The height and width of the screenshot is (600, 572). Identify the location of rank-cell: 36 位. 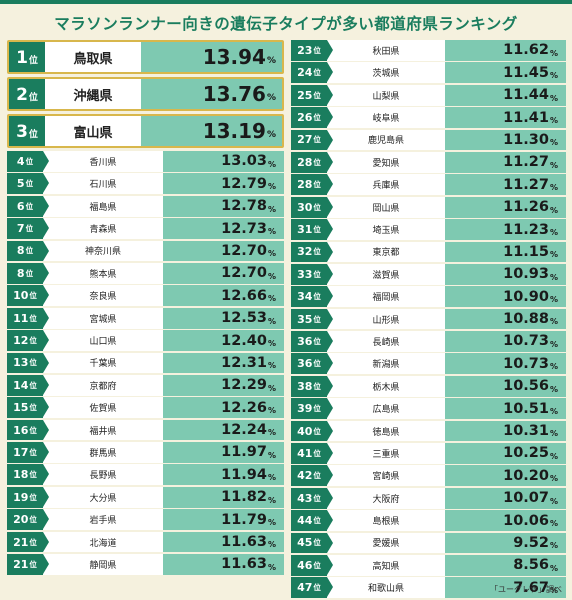
(312, 364).